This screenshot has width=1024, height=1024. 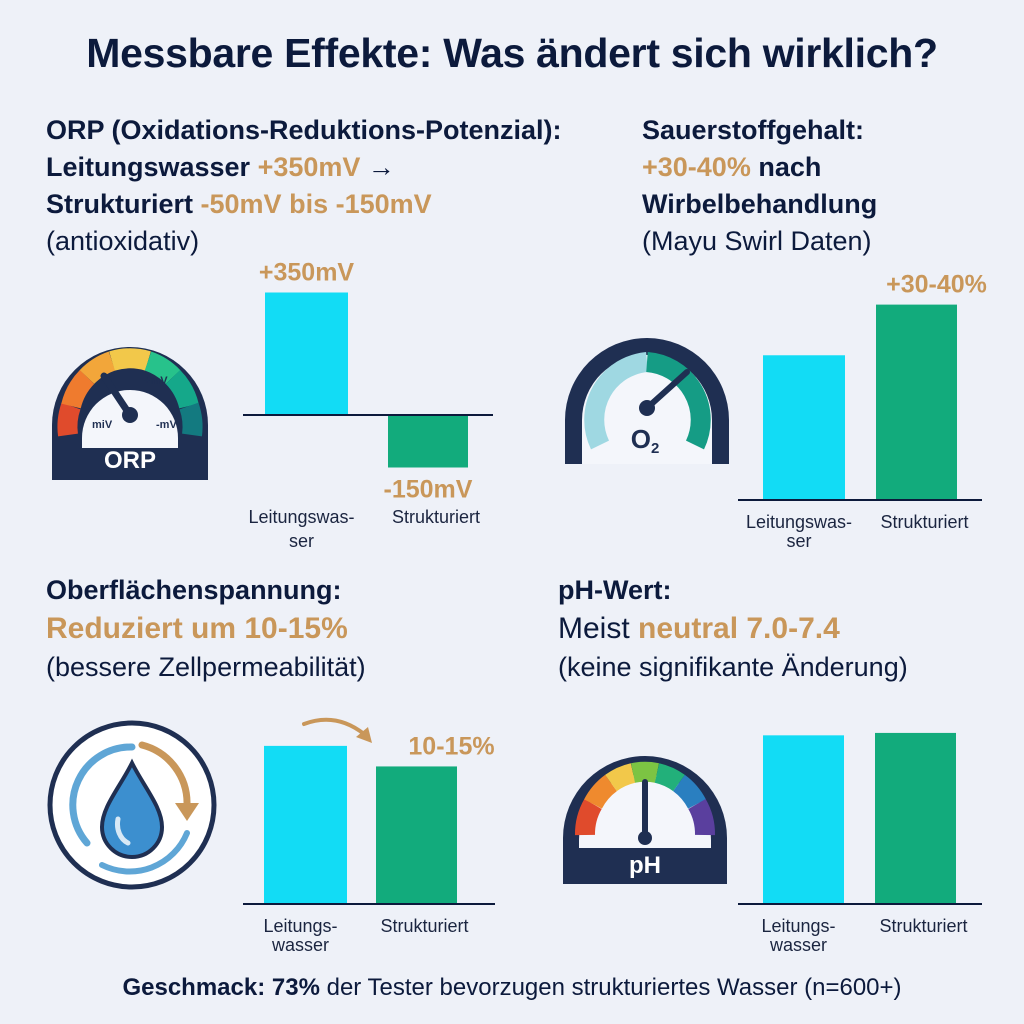 I want to click on orp-value-label-0: +350mV, so click(x=307, y=273).